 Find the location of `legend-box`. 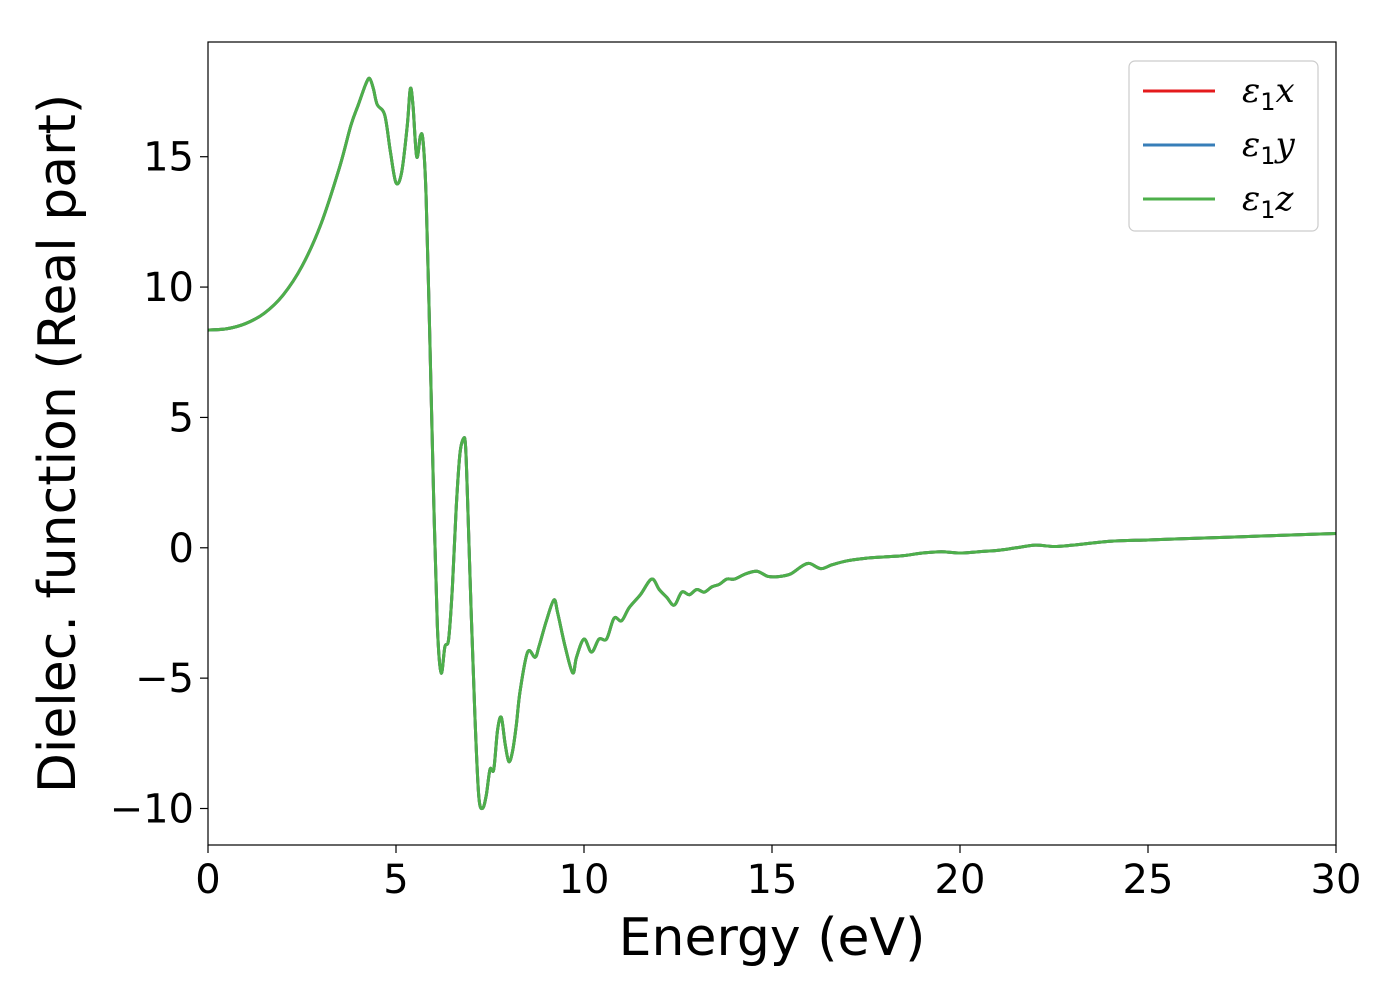

legend-box is located at coordinates (1223, 146).